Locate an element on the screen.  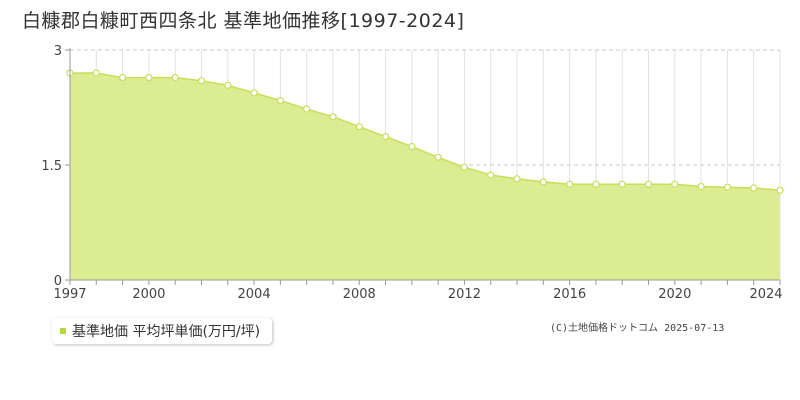
x-tick-label: 2008 is located at coordinates (359, 294).